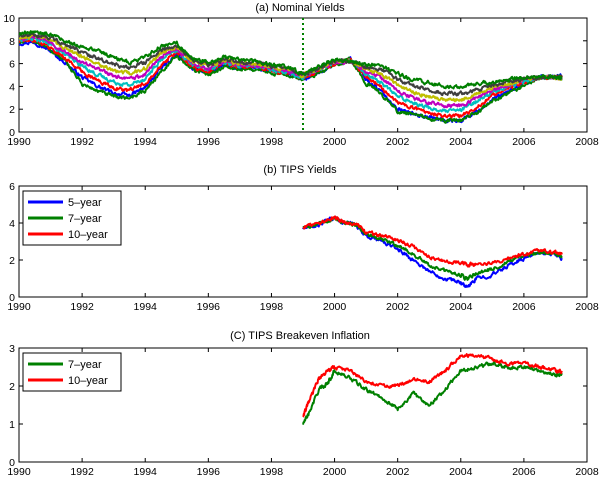  I want to click on panel-title: (C) TIPS Breakeven Inflation, so click(300, 336).